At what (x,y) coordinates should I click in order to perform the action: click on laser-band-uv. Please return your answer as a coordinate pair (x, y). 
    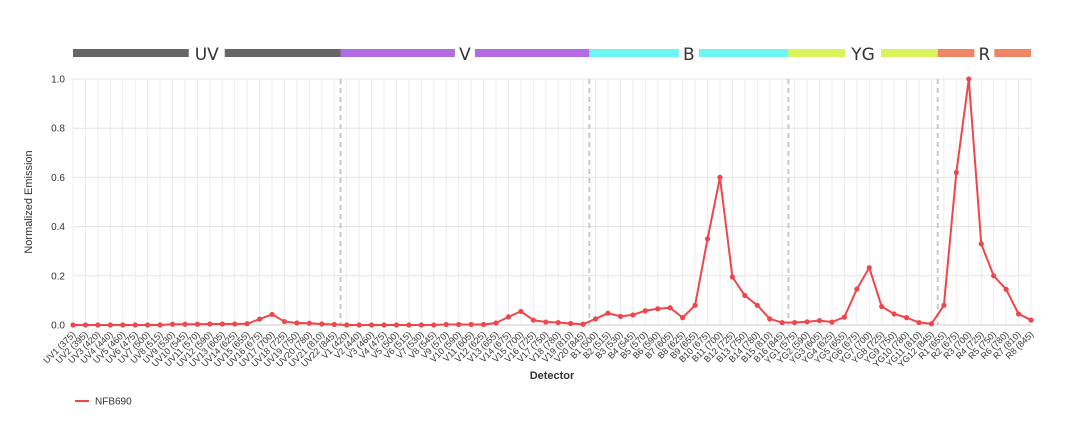
    Looking at the image, I should click on (282, 53).